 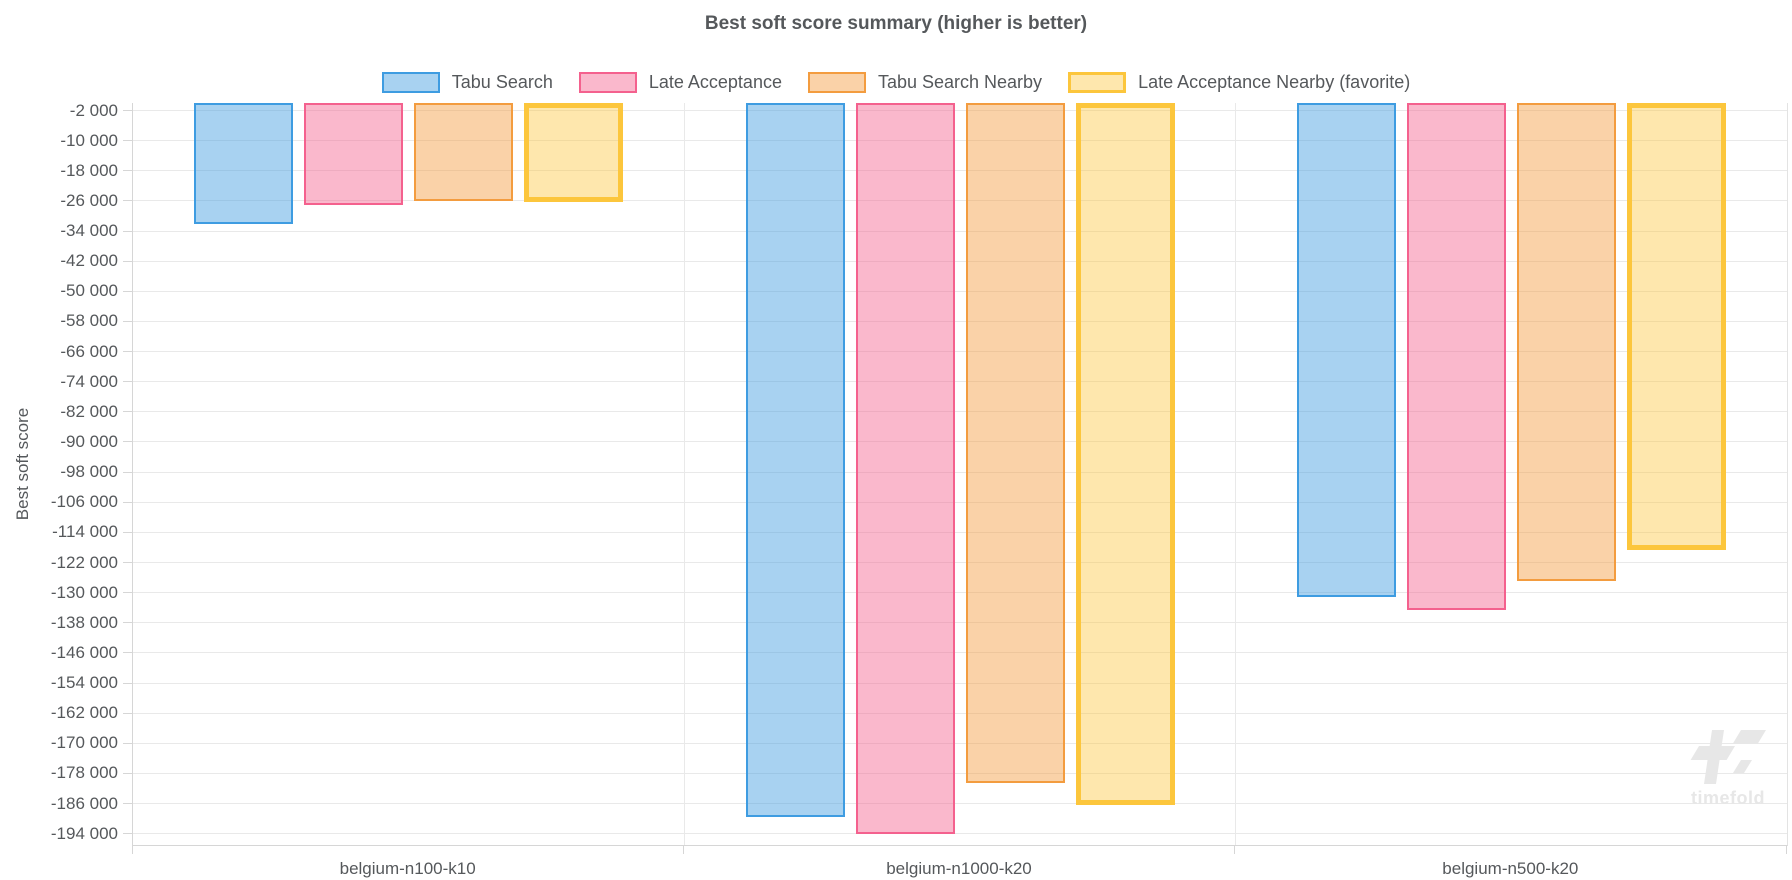 What do you see at coordinates (89, 200) in the screenshot?
I see `y-tick-label: -26 000` at bounding box center [89, 200].